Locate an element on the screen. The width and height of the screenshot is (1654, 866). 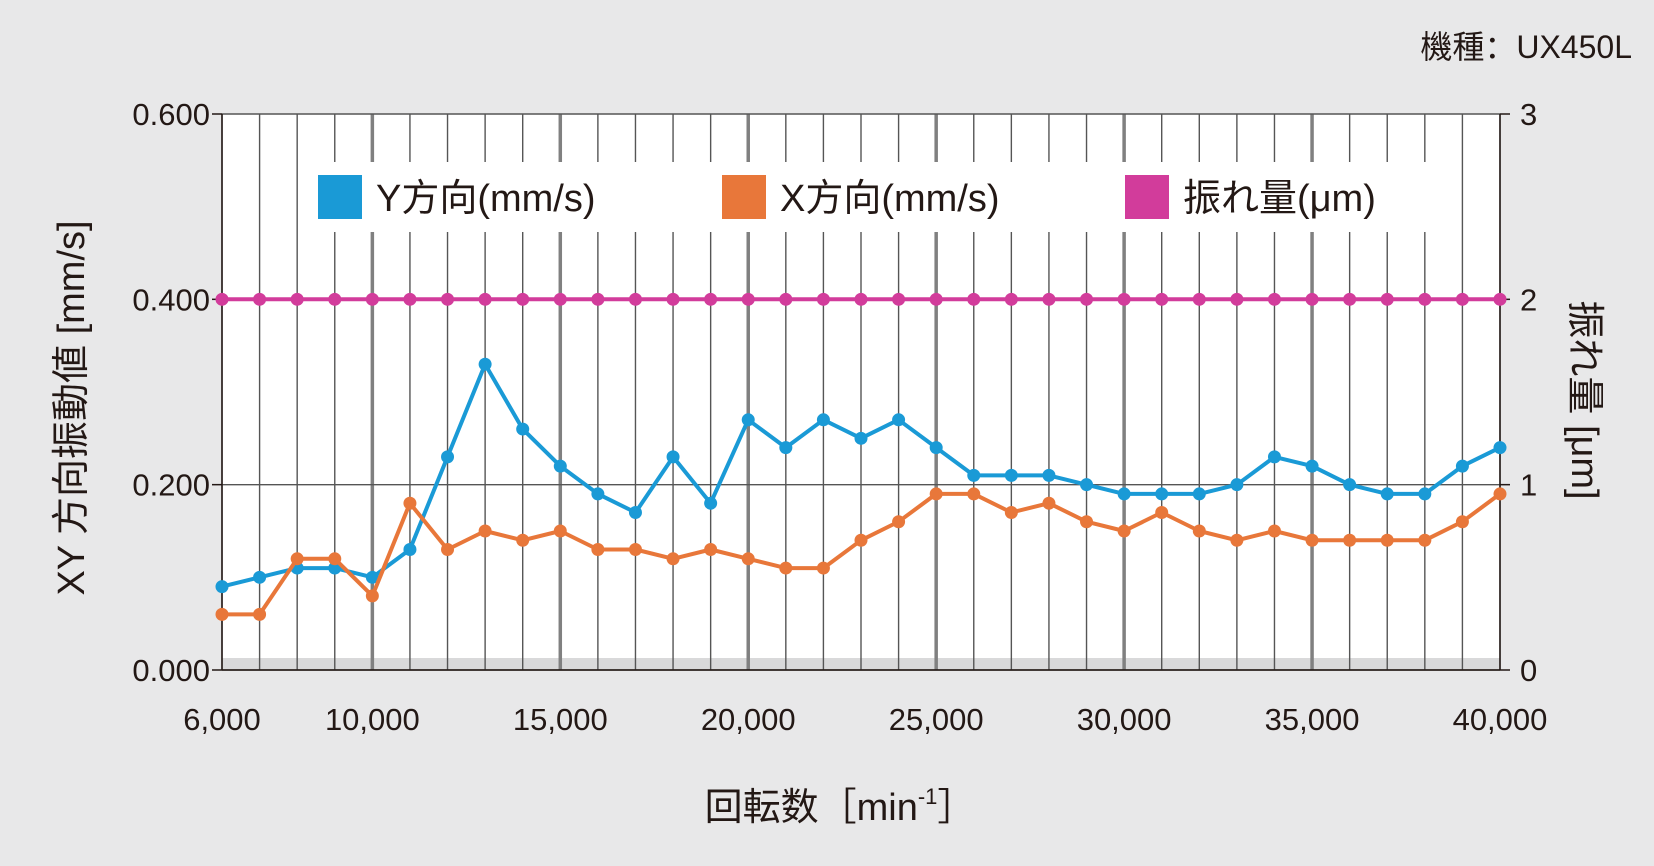
legend: Y方向(mm/s) X方向(mm/s) 振れ量(μm) is located at coordinates (872, 197).